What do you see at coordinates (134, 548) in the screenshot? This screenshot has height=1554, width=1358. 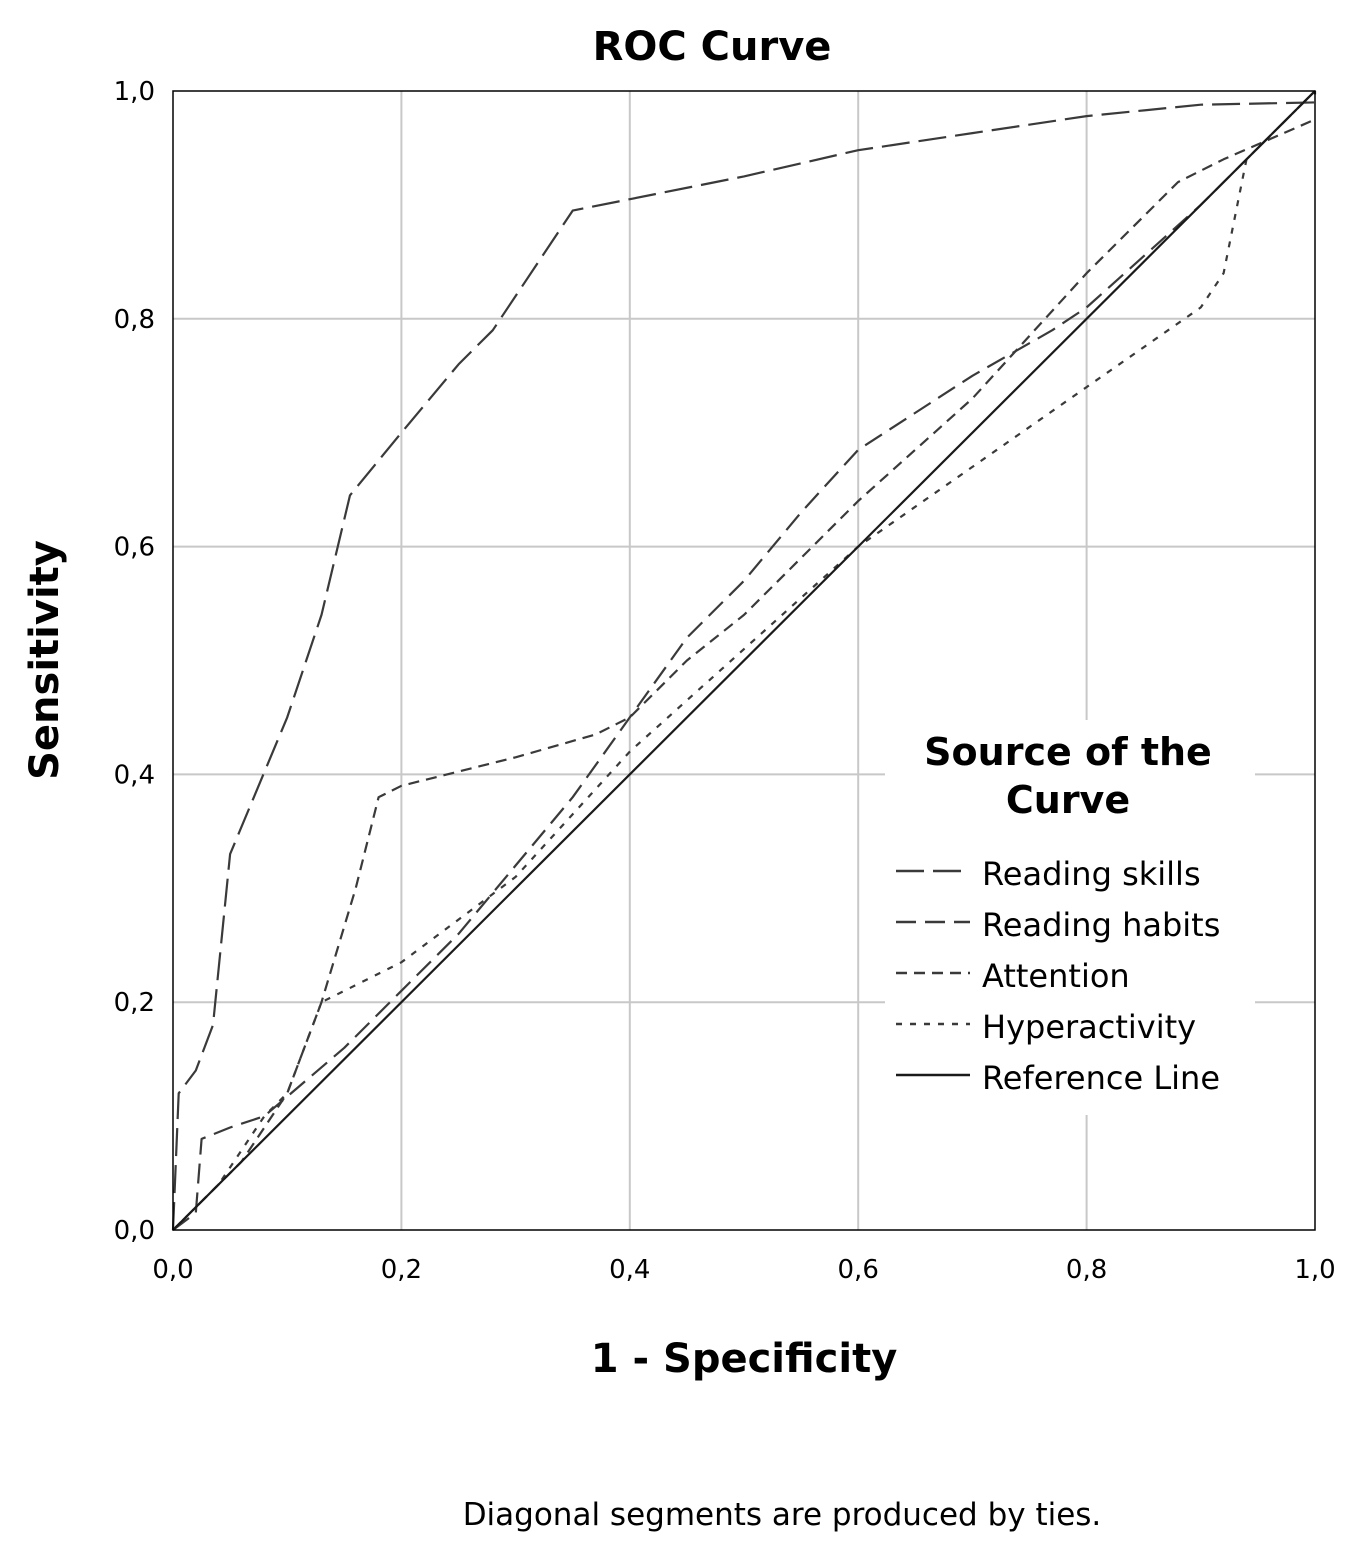 I see `y-tick-label: 0,6` at bounding box center [134, 548].